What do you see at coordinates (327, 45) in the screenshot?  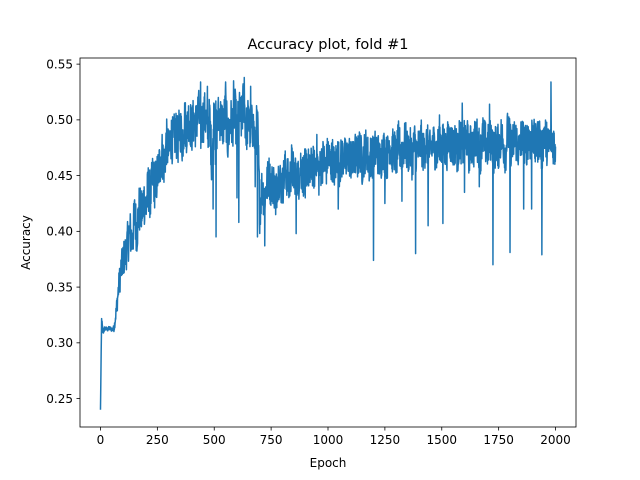 I see `chart-title: Accuracy plot, fold #1` at bounding box center [327, 45].